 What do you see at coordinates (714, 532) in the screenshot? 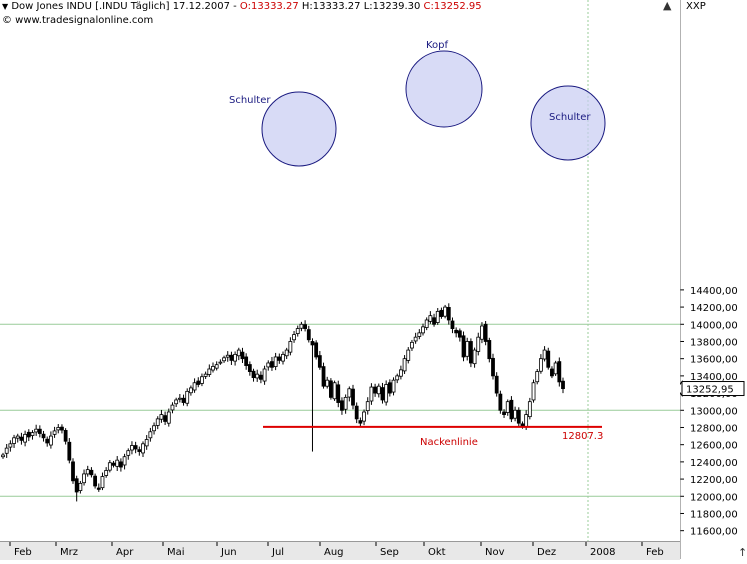
I see `y-tick-label: 11600,00` at bounding box center [714, 532].